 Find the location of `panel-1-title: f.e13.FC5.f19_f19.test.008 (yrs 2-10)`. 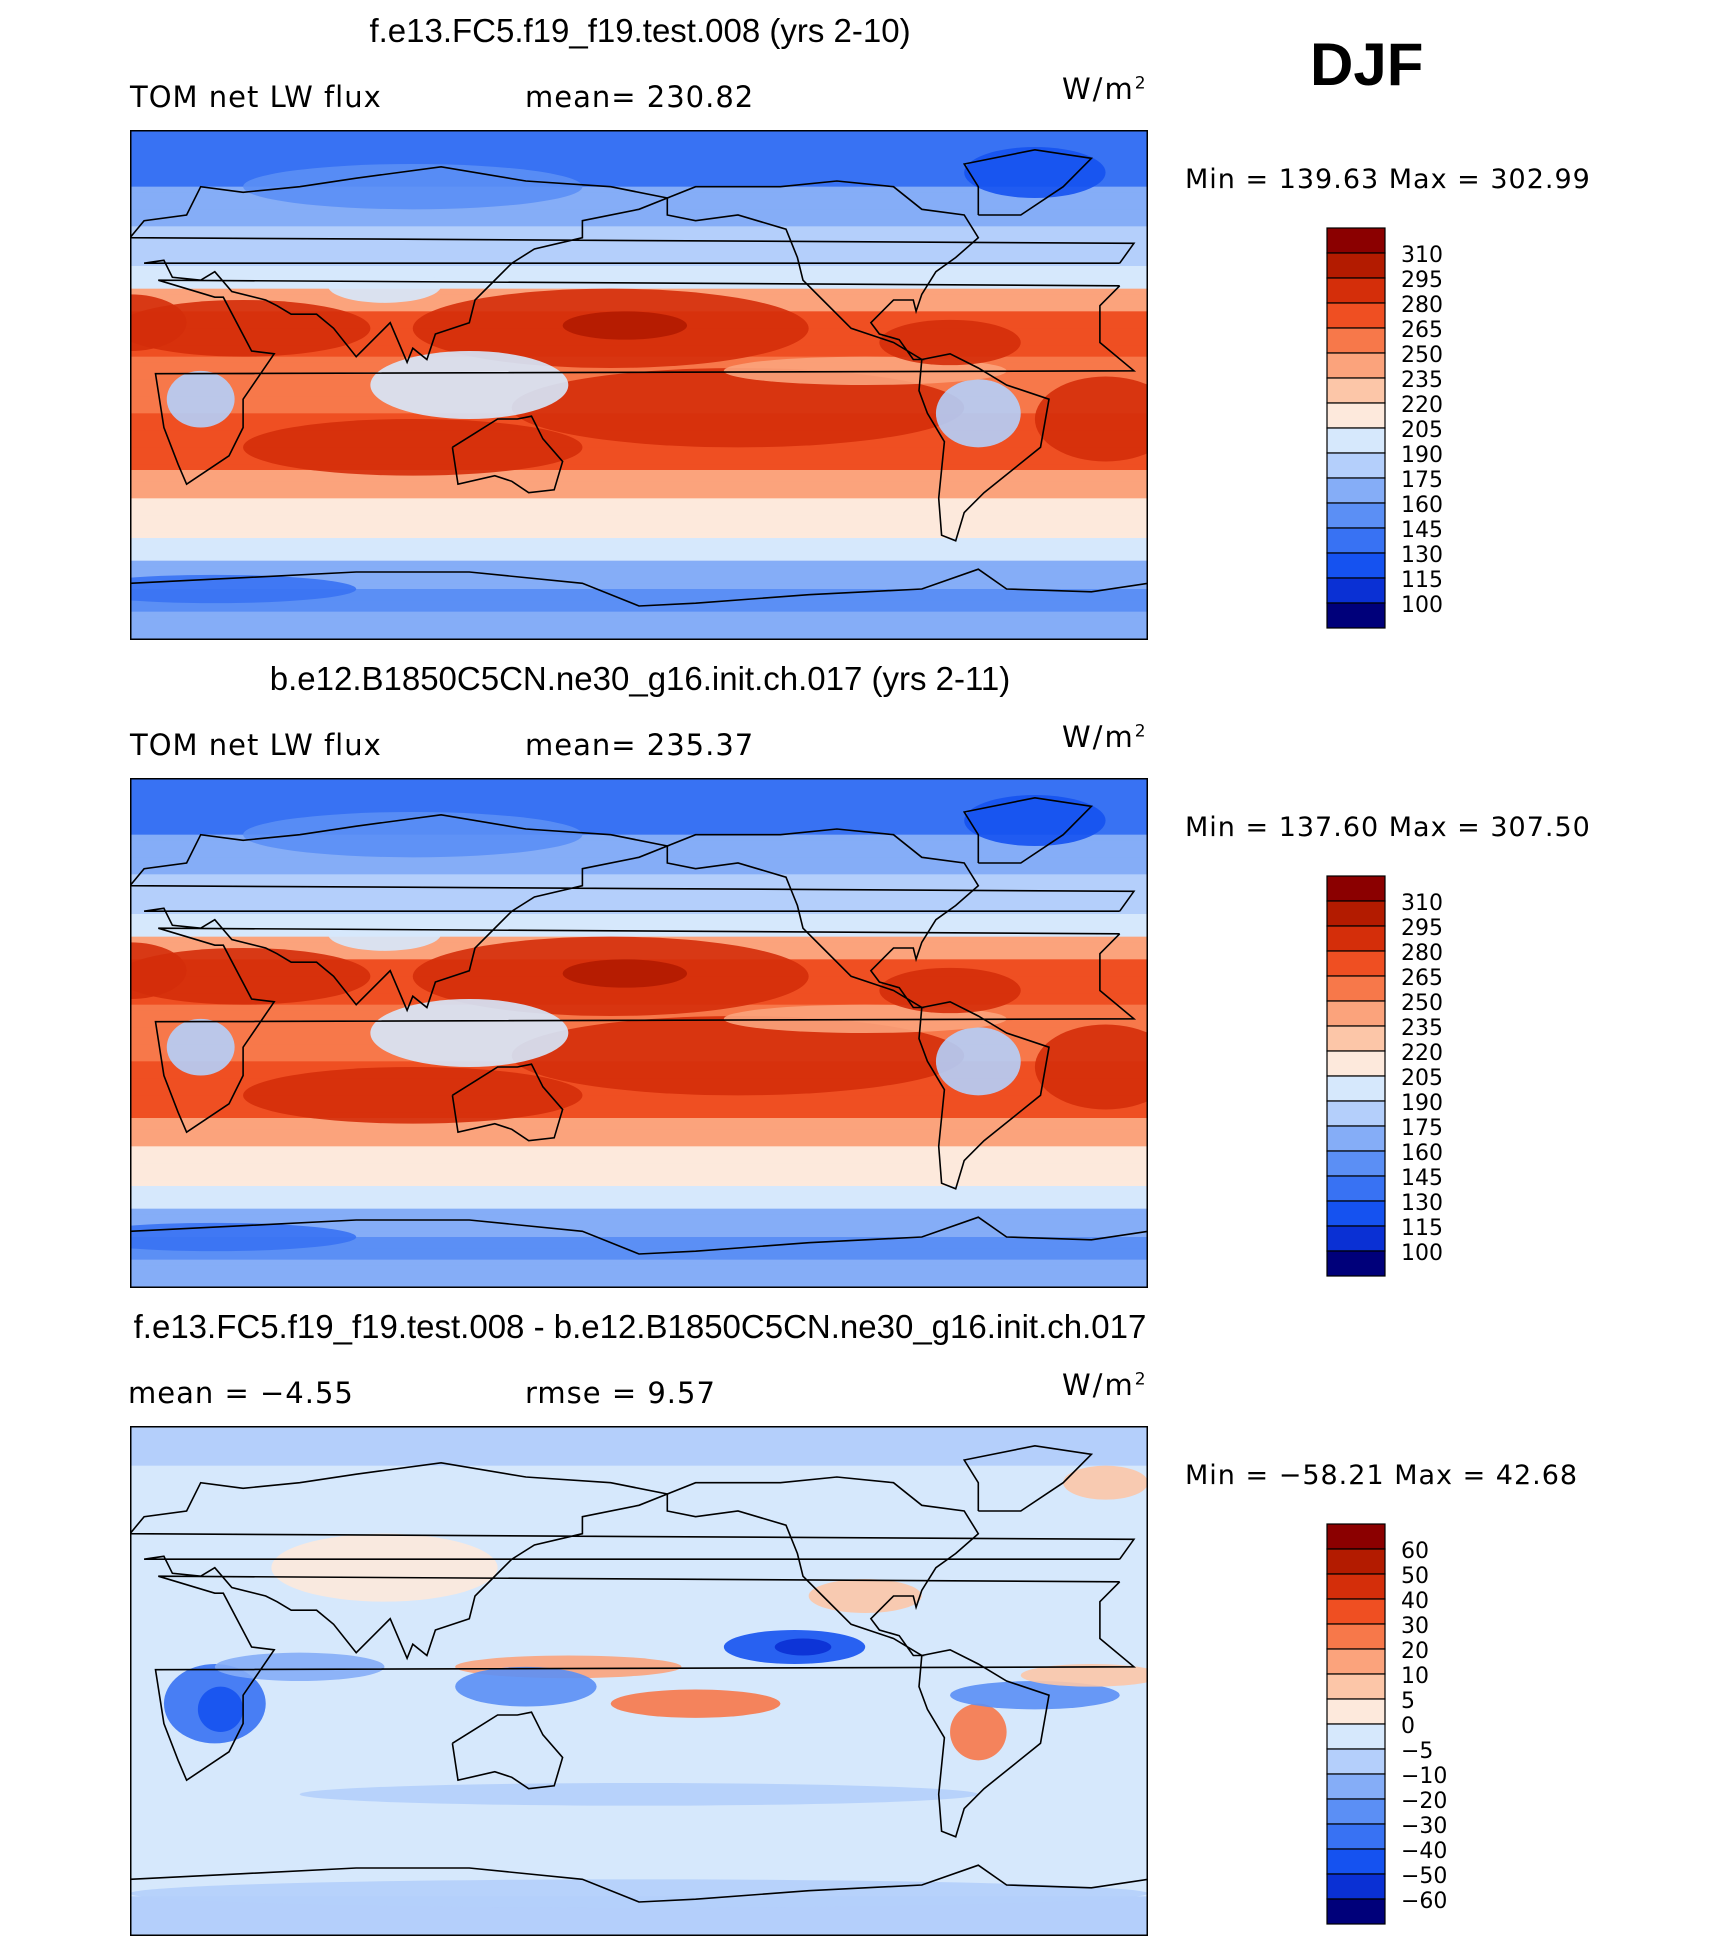

panel-1-title: f.e13.FC5.f19_f19.test.008 (yrs 2-10) is located at coordinates (640, 30).